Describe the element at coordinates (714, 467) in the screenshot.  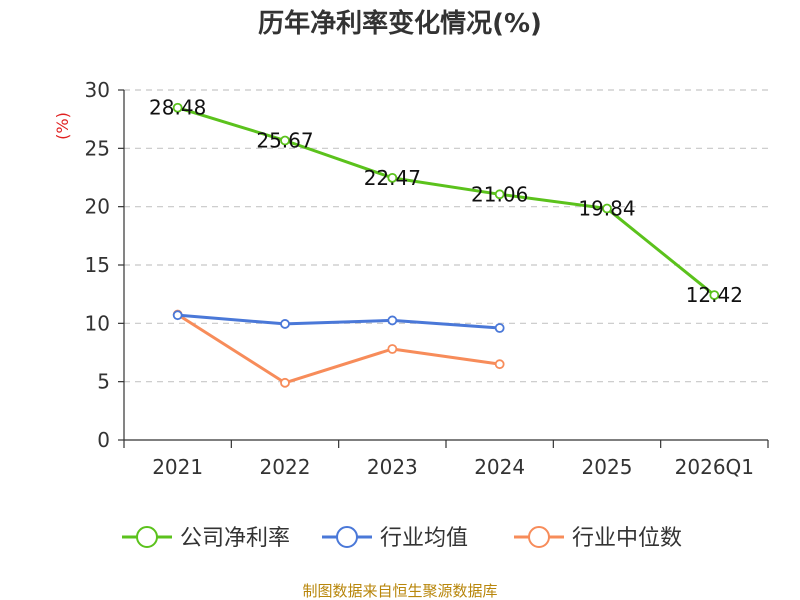
I see `x-tick-label: 2026Q1` at that location.